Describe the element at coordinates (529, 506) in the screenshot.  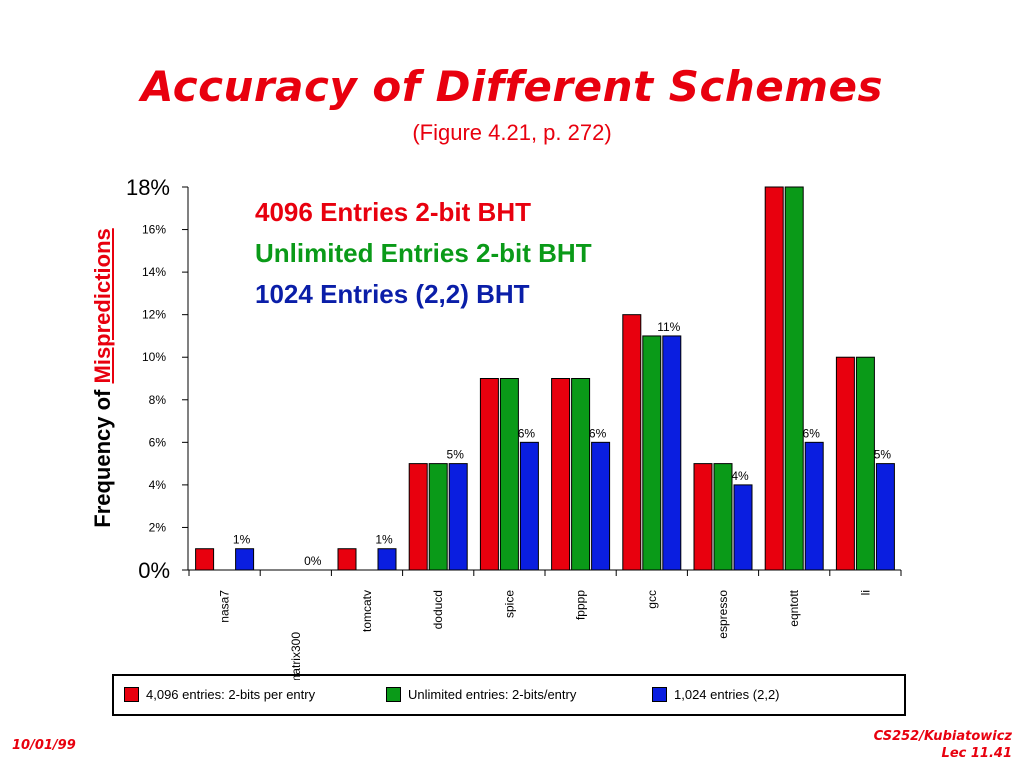
I see `bar-spice-s2` at that location.